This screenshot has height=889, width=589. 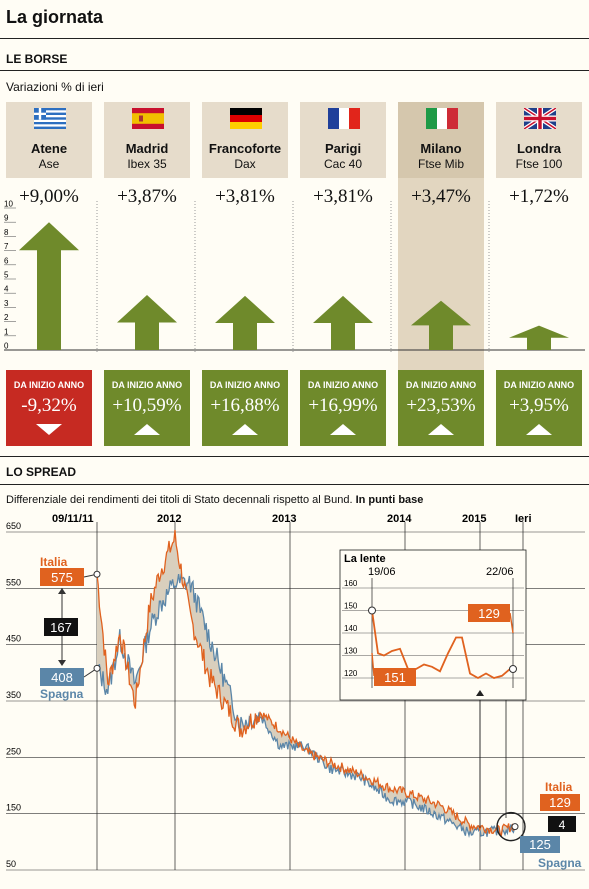 What do you see at coordinates (50, 118) in the screenshot?
I see `greece-flag` at bounding box center [50, 118].